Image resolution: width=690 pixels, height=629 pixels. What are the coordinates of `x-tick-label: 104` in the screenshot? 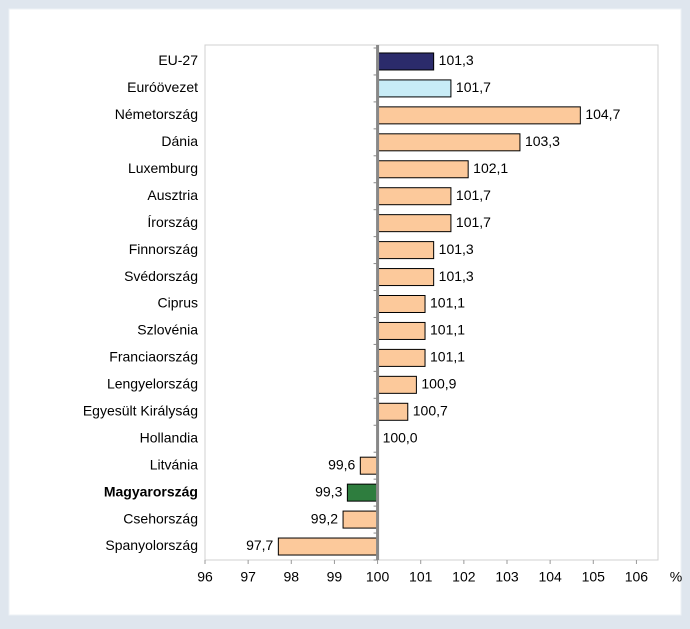 It's located at (550, 577).